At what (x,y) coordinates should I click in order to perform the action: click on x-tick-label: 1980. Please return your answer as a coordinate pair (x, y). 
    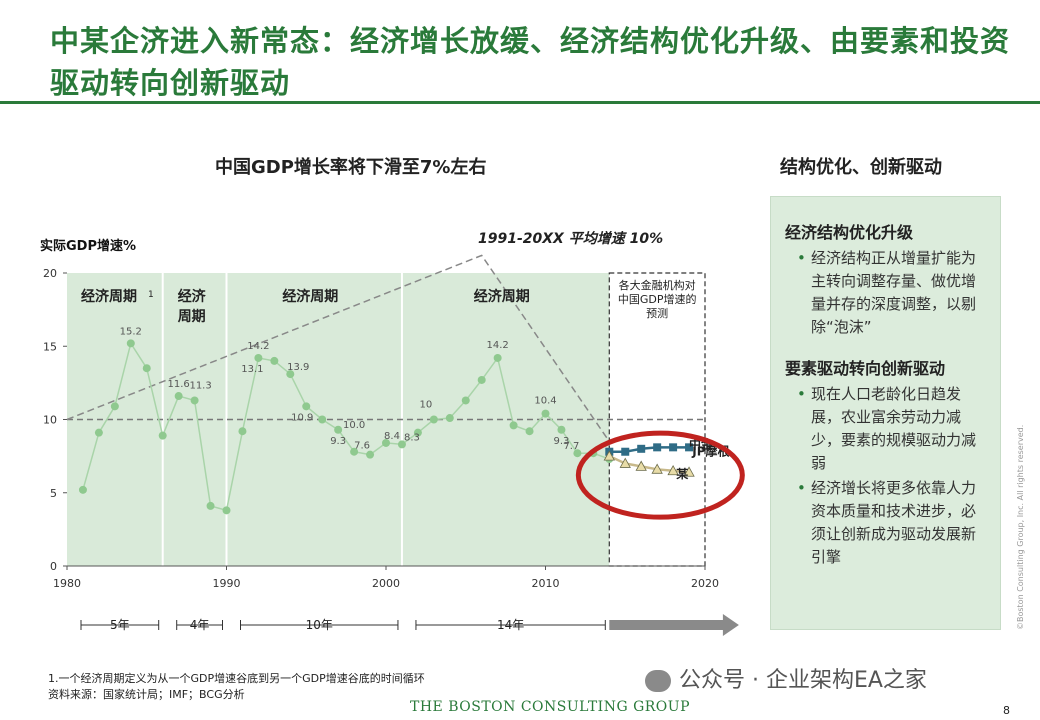
    Looking at the image, I should click on (67, 583).